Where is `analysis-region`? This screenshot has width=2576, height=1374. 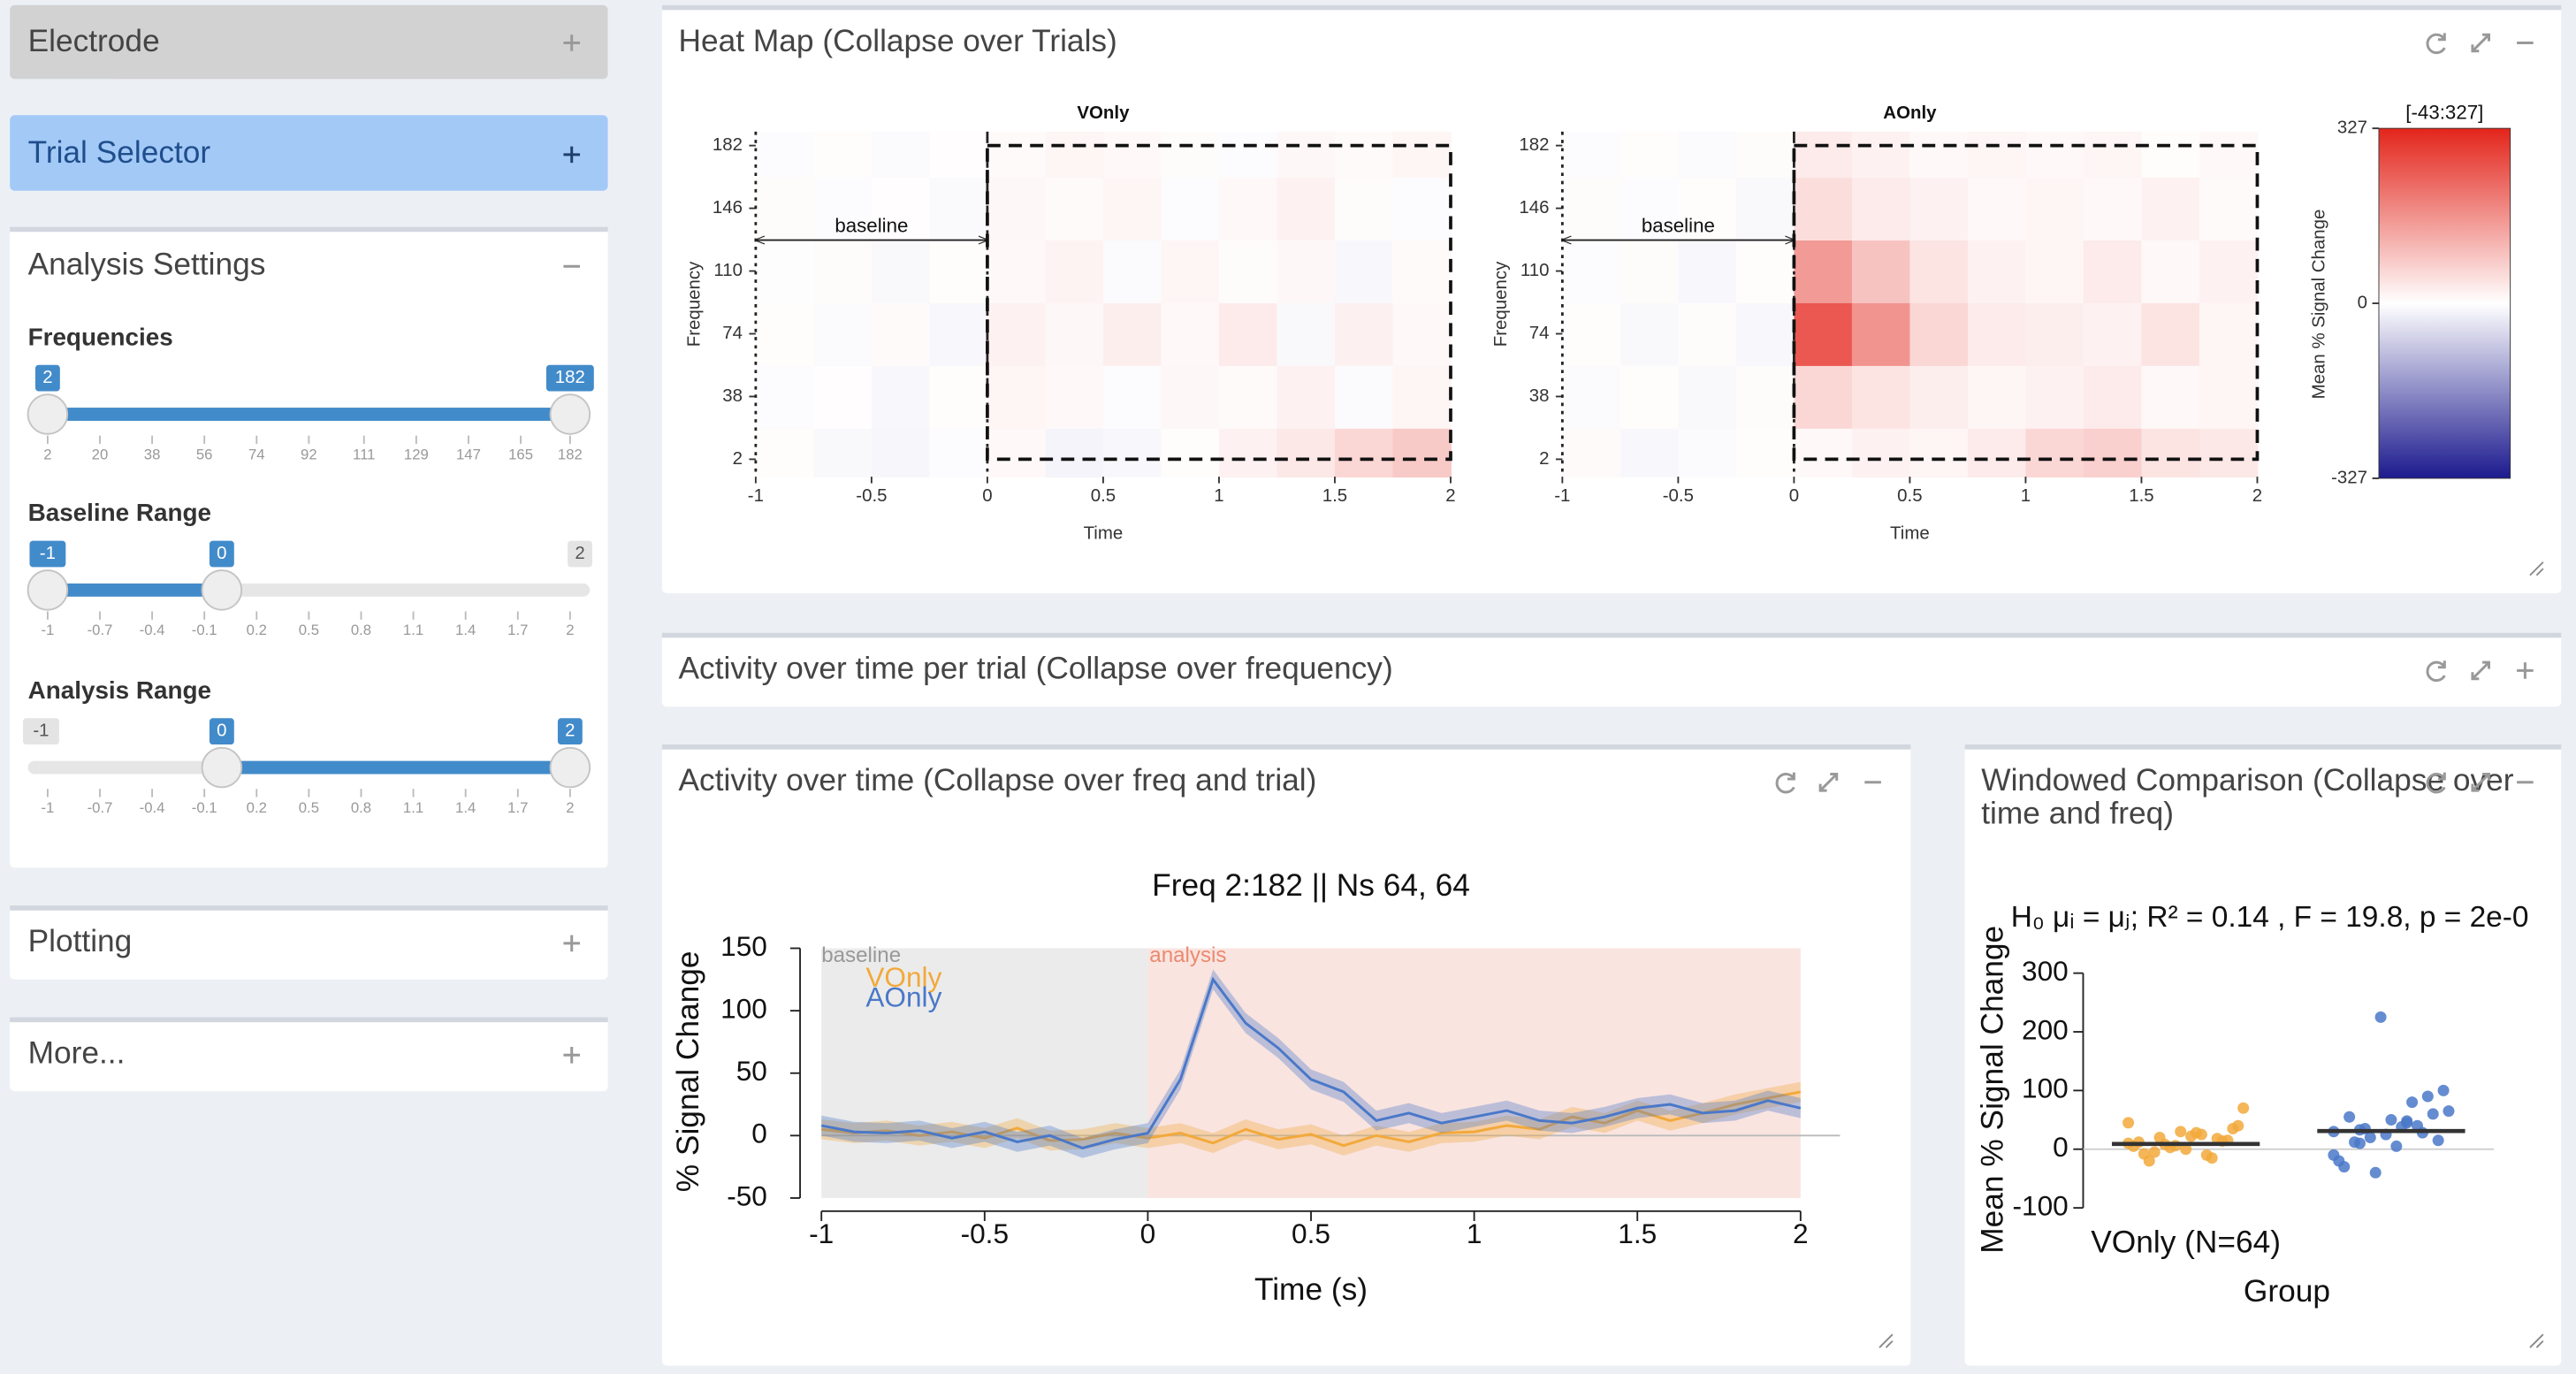
analysis-region is located at coordinates (1474, 1073).